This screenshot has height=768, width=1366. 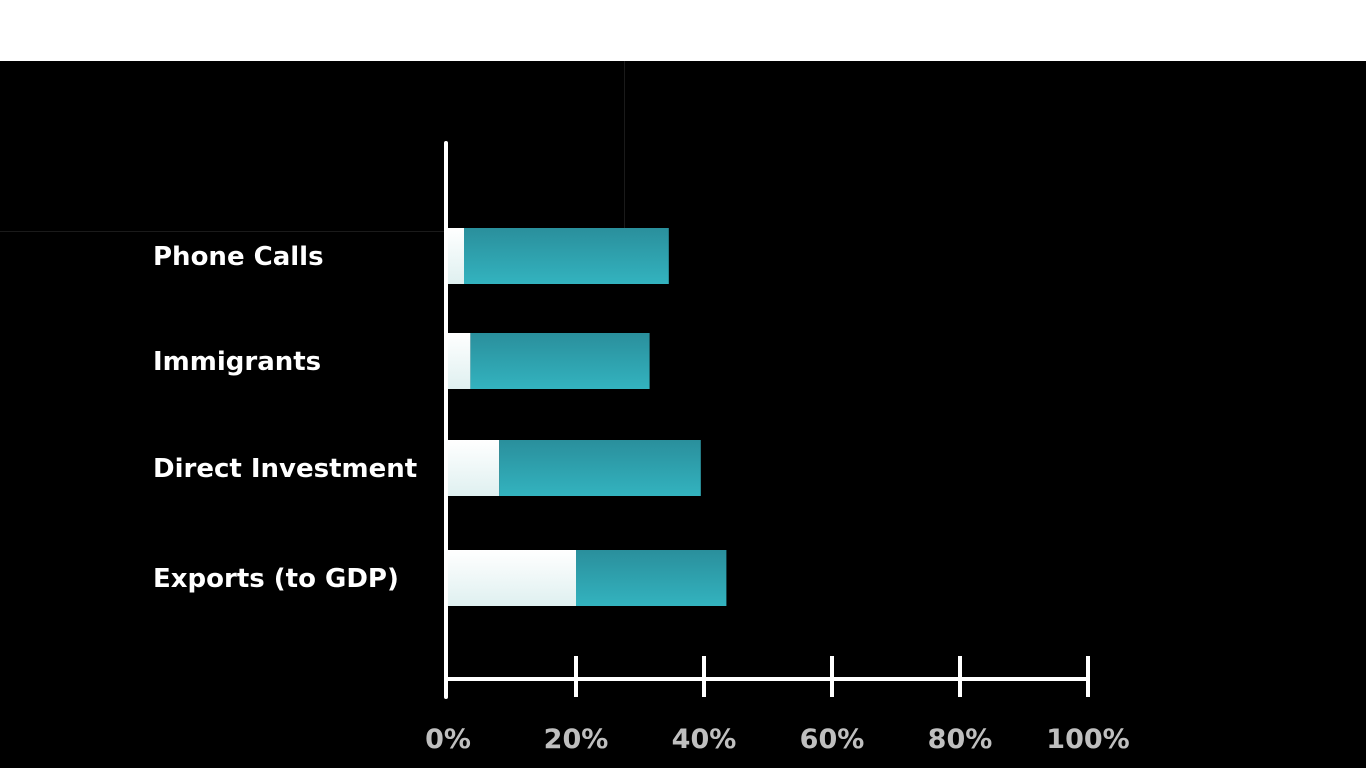 What do you see at coordinates (587, 417) in the screenshot?
I see `bars-layer` at bounding box center [587, 417].